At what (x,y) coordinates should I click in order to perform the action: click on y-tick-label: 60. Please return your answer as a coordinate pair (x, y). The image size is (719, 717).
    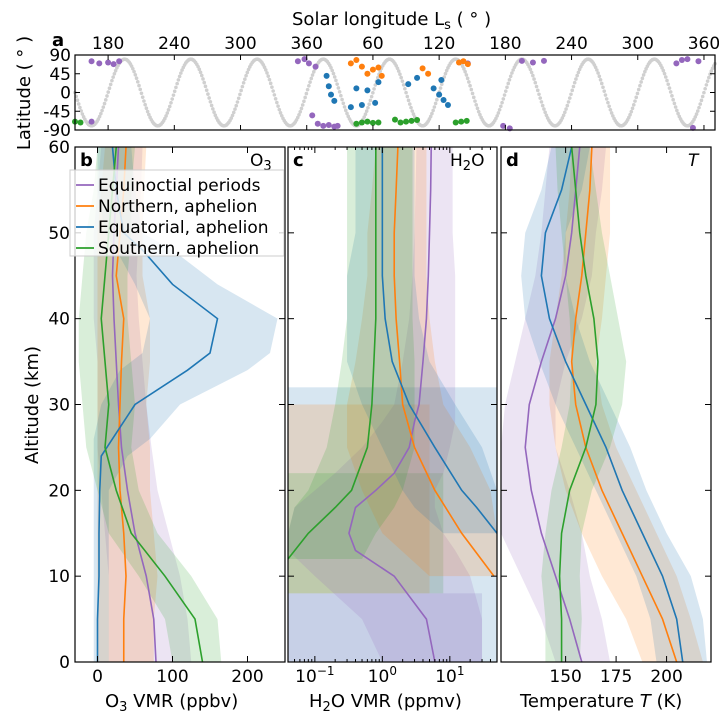
    Looking at the image, I should click on (59, 148).